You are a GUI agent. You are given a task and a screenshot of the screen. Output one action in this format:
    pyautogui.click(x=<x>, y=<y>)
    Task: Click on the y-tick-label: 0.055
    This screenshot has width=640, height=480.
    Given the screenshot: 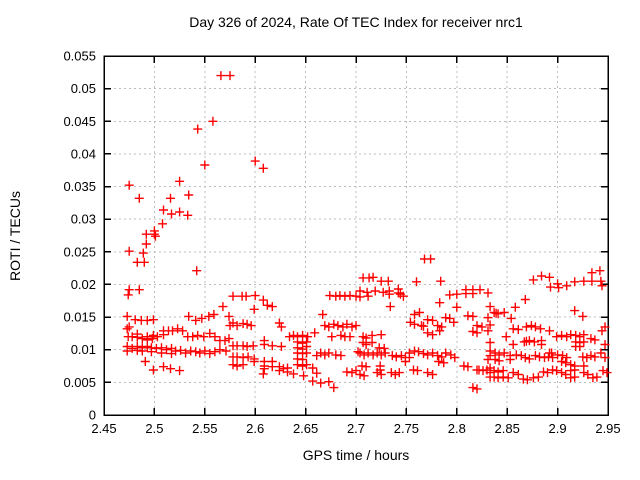 What is the action you would take?
    pyautogui.click(x=79, y=56)
    